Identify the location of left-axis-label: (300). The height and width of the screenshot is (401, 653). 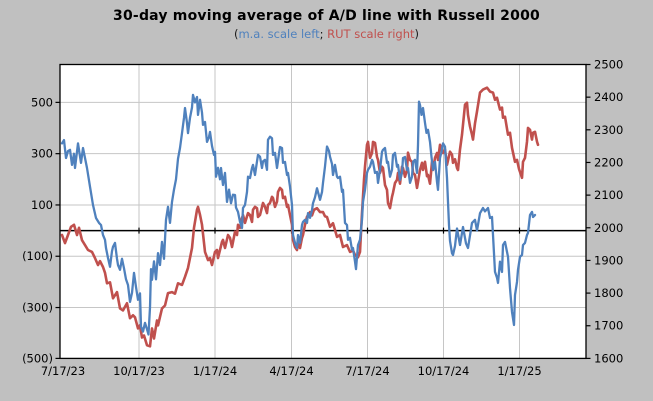
(37, 308).